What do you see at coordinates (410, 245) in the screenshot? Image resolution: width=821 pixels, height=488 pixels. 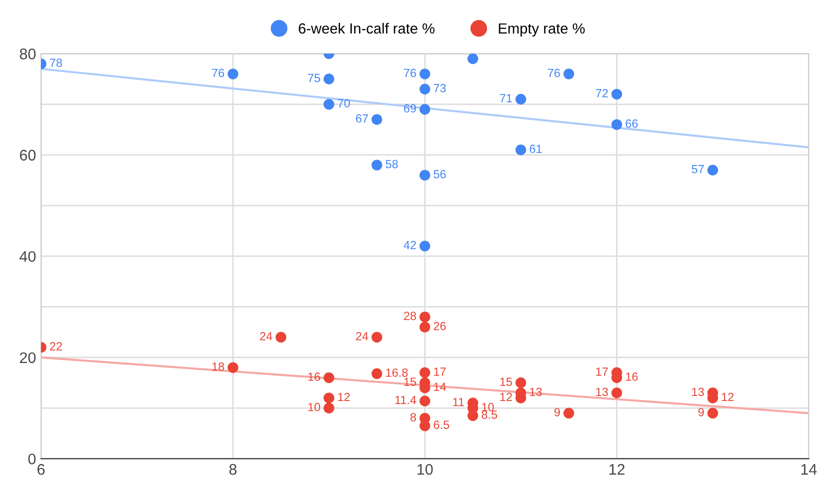 I see `data-label: 42` at bounding box center [410, 245].